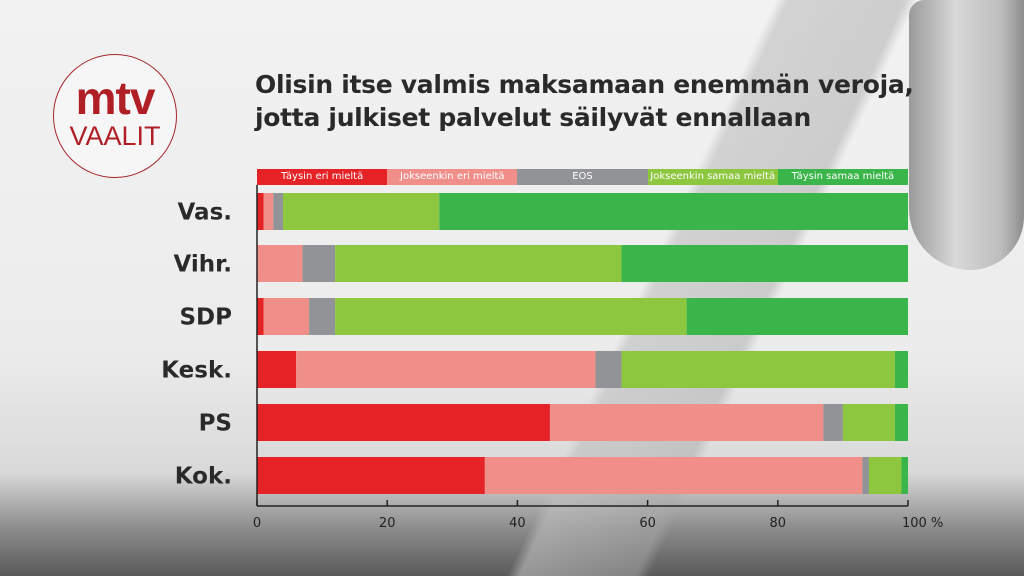 This screenshot has height=576, width=1024. Describe the element at coordinates (203, 477) in the screenshot. I see `category-label: Kok.` at that location.